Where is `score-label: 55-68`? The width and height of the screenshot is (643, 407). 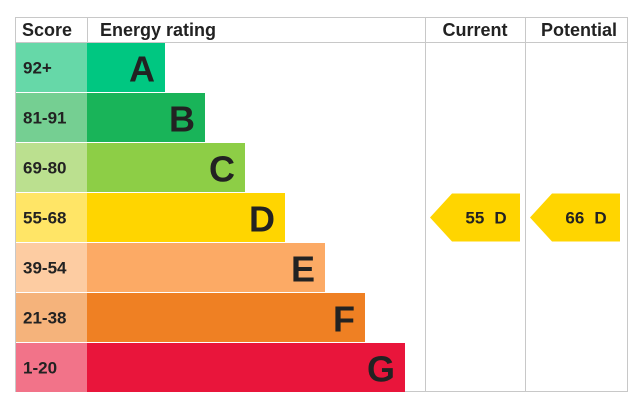 score-label: 55-68 is located at coordinates (44, 218).